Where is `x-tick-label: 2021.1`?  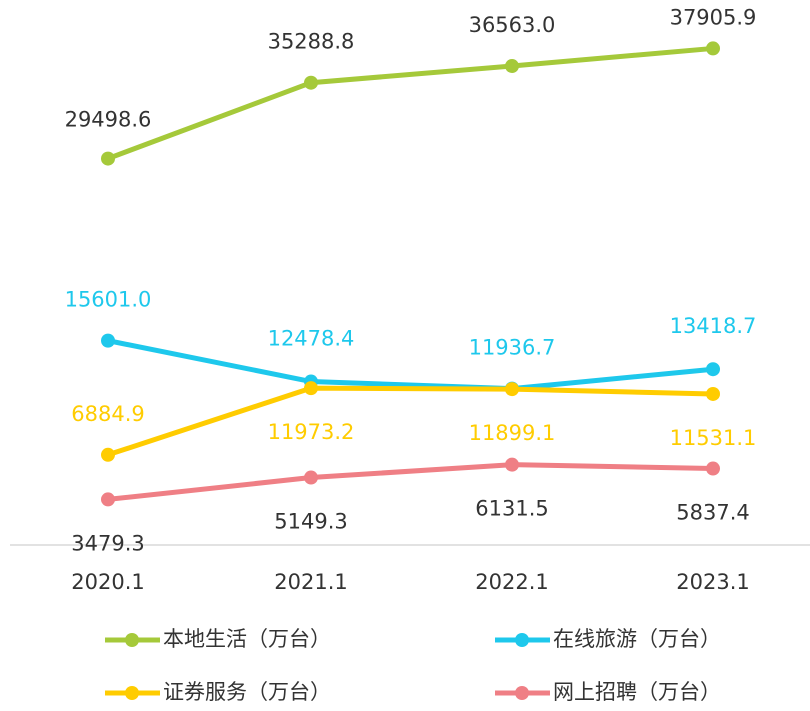
x-tick-label: 2021.1 is located at coordinates (310, 582).